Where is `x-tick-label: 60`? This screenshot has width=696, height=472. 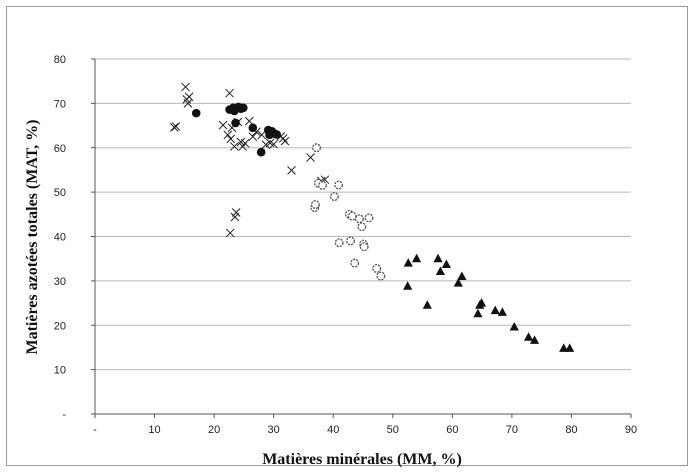 x-tick-label: 60 is located at coordinates (452, 430).